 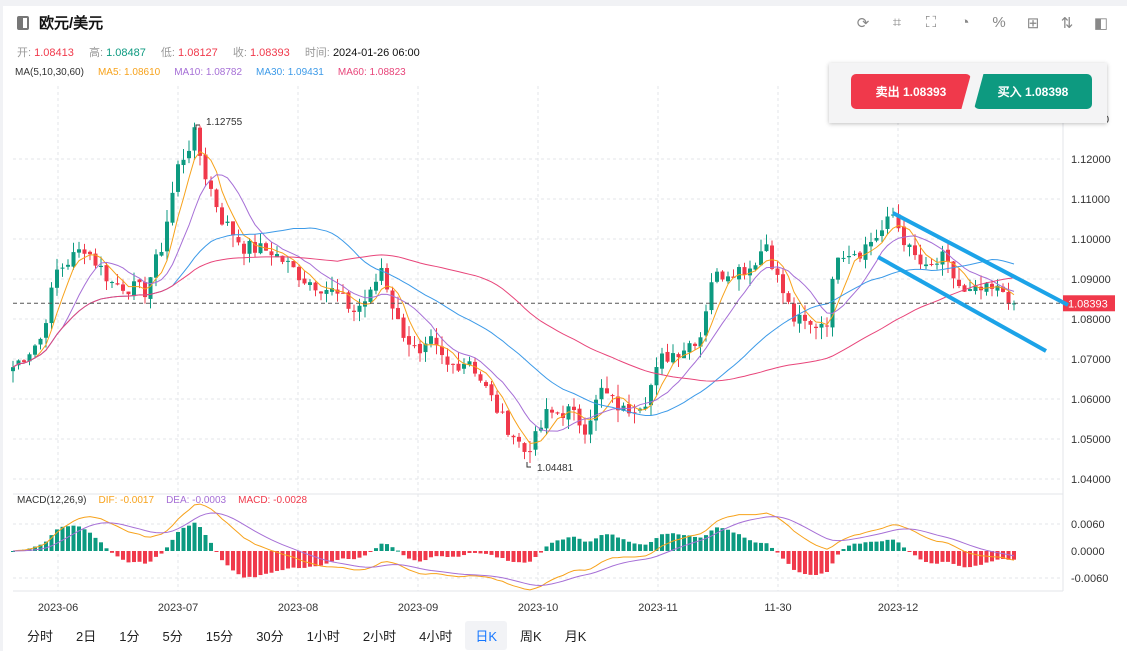 I want to click on refresh-icon: ⟳, so click(x=863, y=23).